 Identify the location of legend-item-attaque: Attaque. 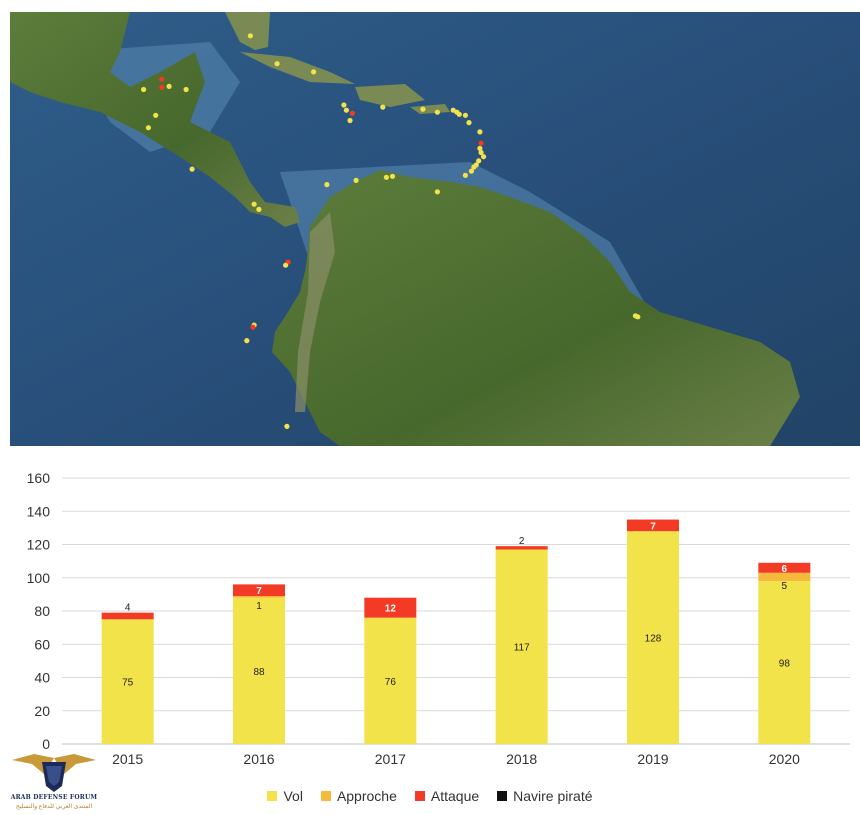
(447, 796).